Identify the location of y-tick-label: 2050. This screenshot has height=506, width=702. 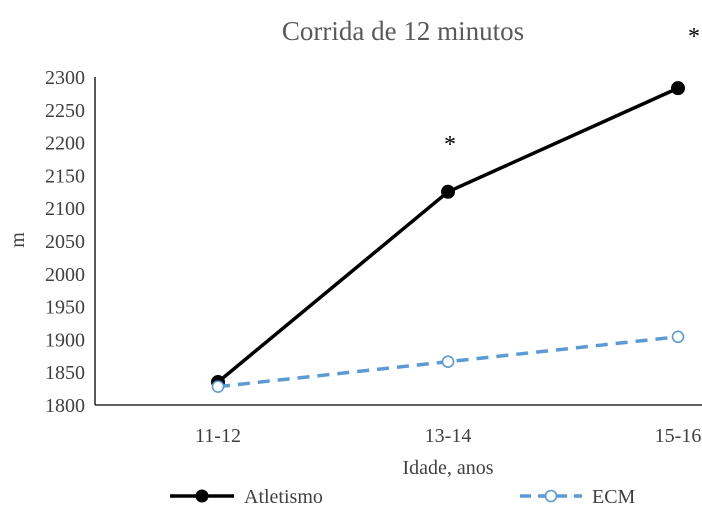
(65, 242).